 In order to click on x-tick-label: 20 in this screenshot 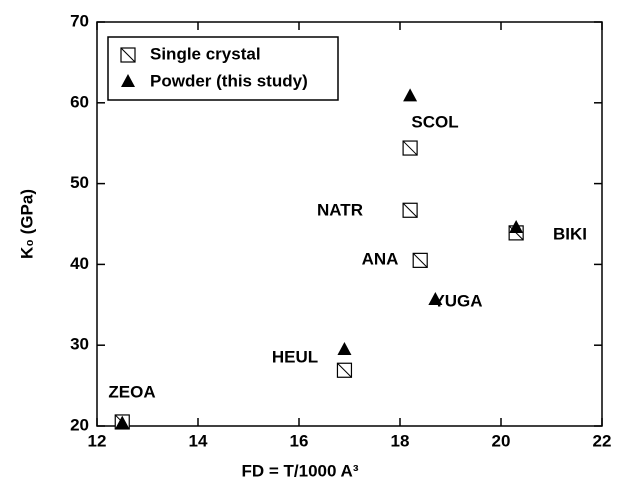, I will do `click(501, 440)`.